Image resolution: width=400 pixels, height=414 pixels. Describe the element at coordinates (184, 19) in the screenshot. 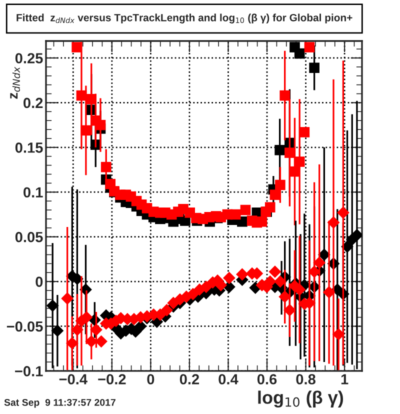

I see `chart-title: Fitted z$_{dNdx}$ versus TpcTrackLength and log$_{10}$ (β γ) for Global pion+` at that location.